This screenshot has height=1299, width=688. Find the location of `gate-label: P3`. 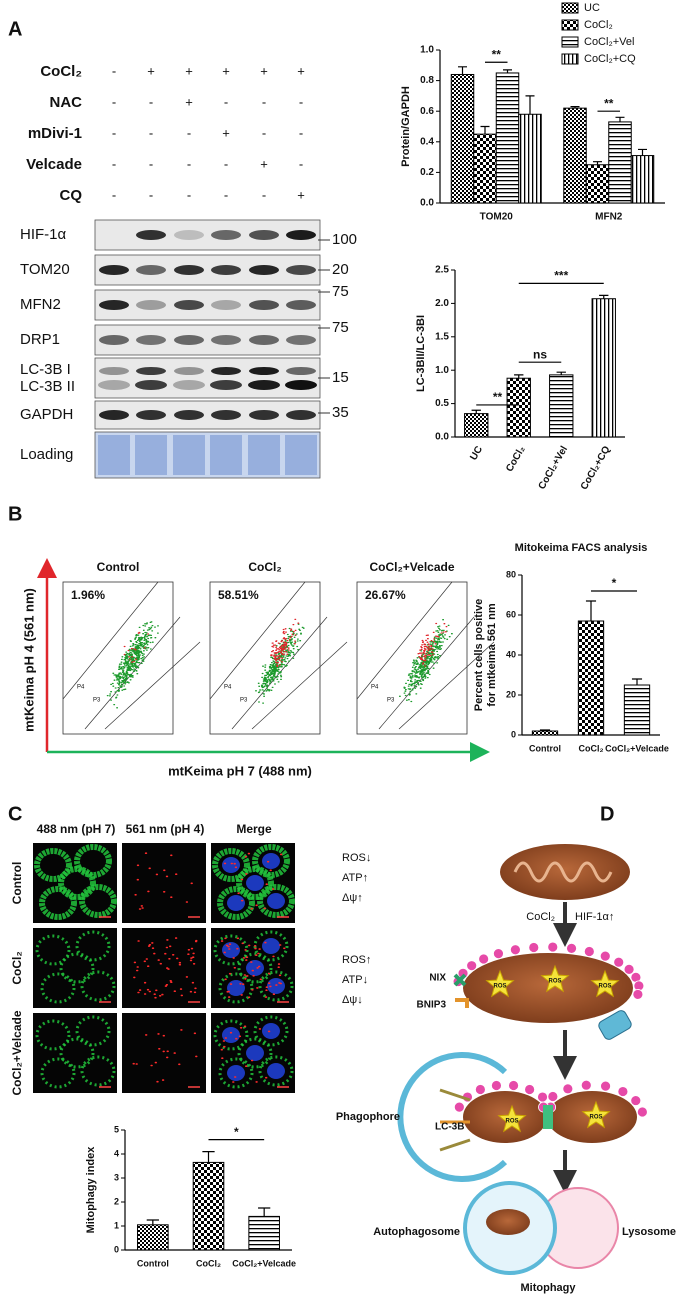

gate-label: P3 is located at coordinates (244, 701).